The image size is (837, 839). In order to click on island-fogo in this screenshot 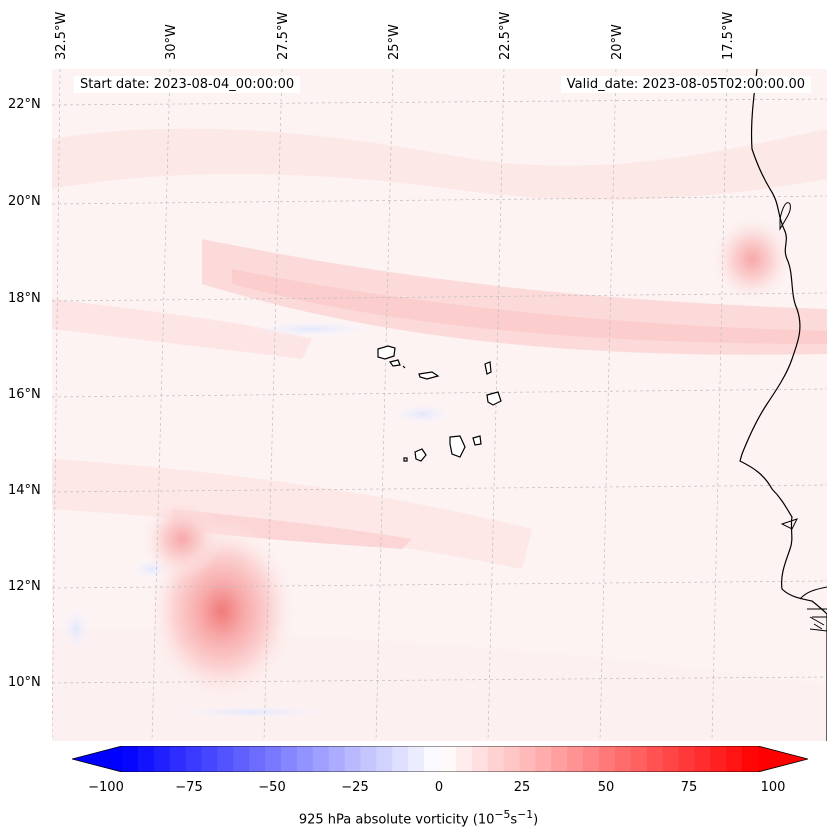, I will do `click(420, 455)`.